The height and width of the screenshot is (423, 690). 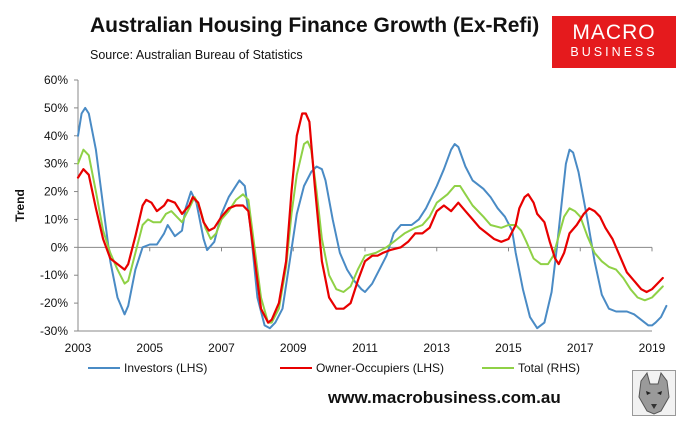 What do you see at coordinates (60, 247) in the screenshot?
I see `y-tick-label: 0%` at bounding box center [60, 247].